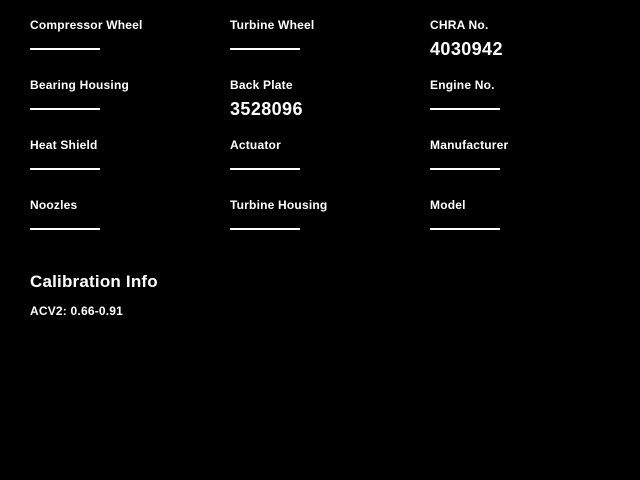  Describe the element at coordinates (525, 48) in the screenshot. I see `field-chra-no: CHRA No. 4030942` at that location.